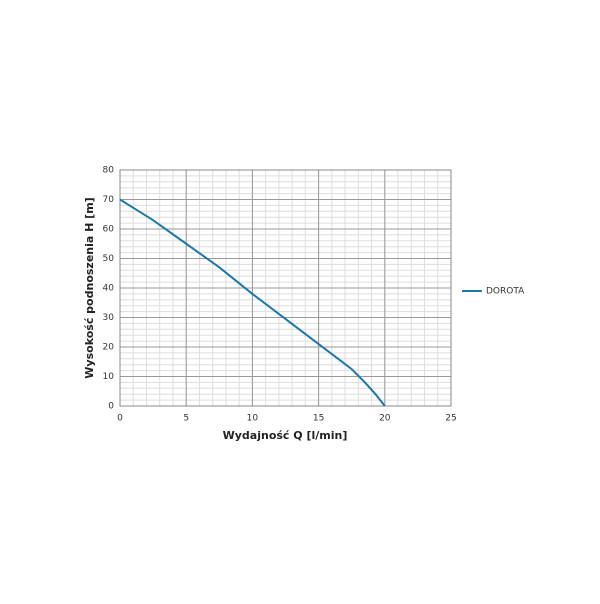  I want to click on y-tick-label: 50, so click(109, 259).